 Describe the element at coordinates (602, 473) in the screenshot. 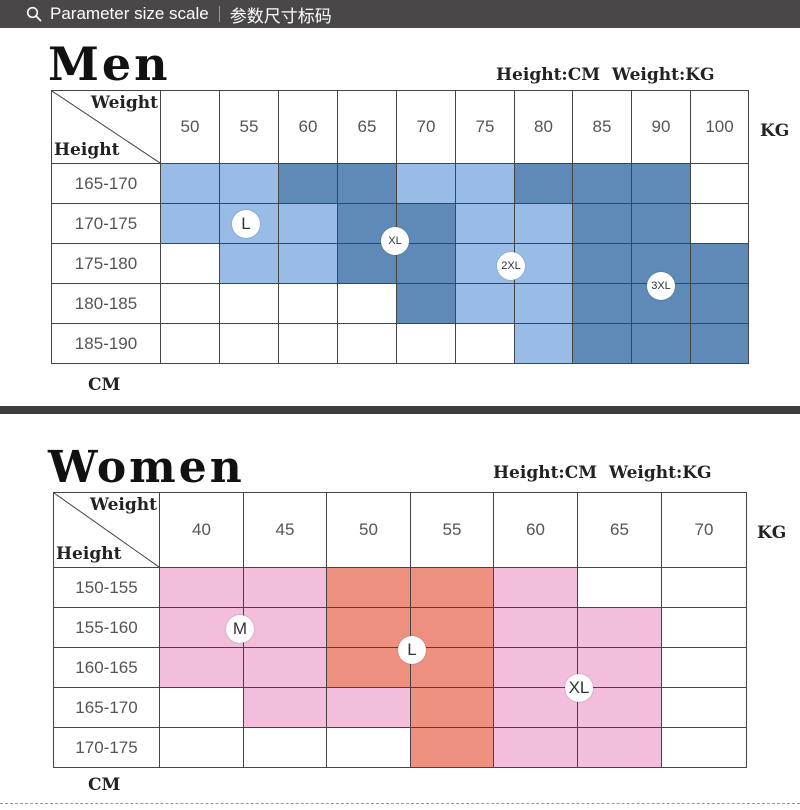

I see `women-units: Height:CM Weight:KG` at that location.